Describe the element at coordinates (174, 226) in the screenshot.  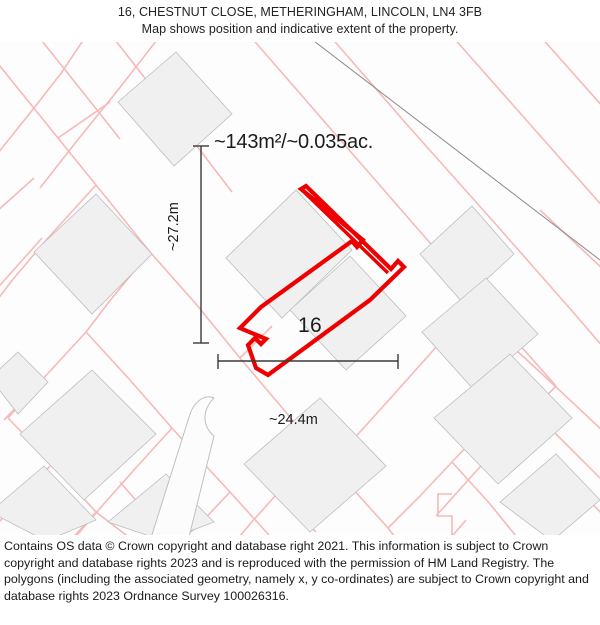
I see `vertical-dimension-label: ~27.2m` at that location.